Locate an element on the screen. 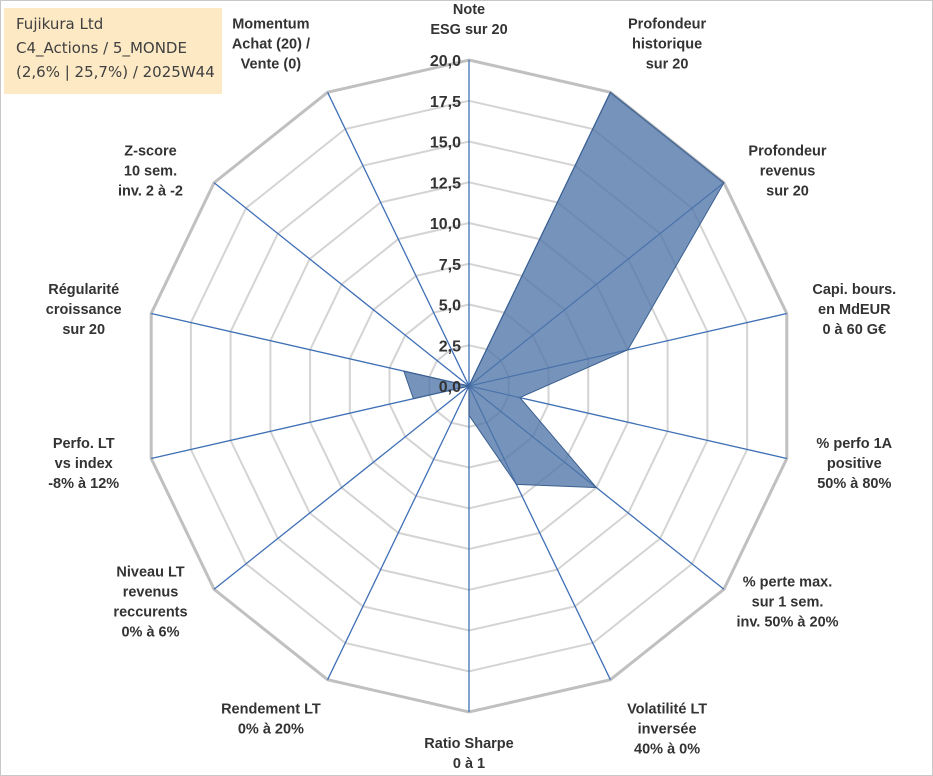 The image size is (933, 776). axis-label-line: historique is located at coordinates (667, 44).